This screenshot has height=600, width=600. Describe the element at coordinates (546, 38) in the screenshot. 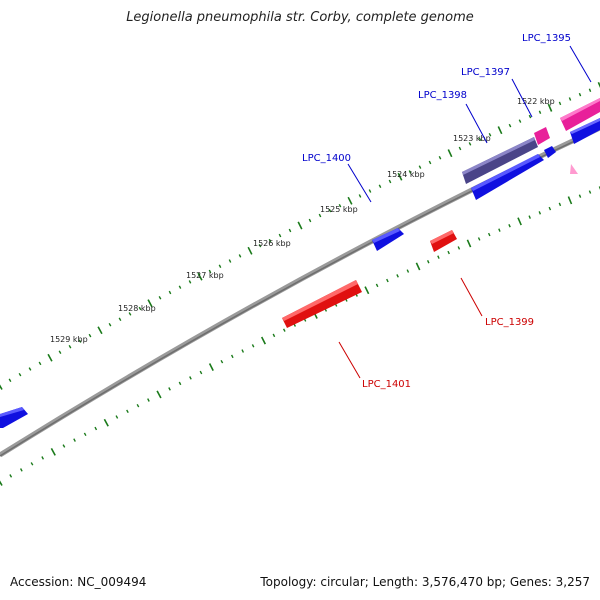

I see `gene-label-lpc-1395: LPC_1395` at that location.